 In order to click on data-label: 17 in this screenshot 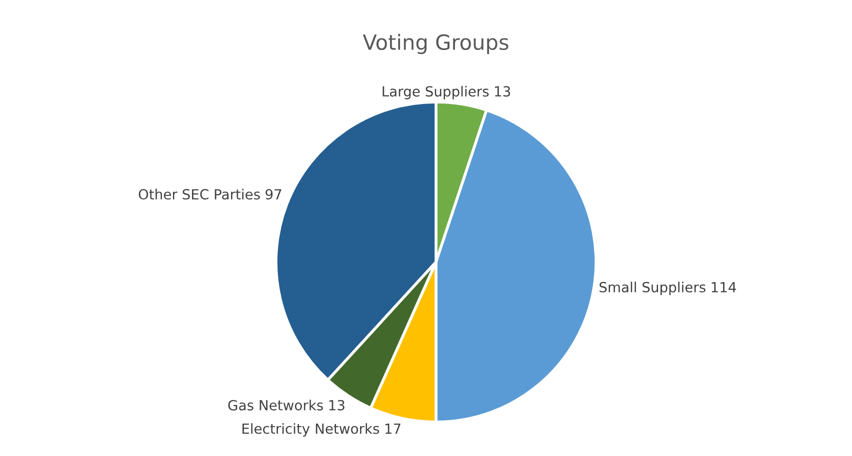, I will do `click(392, 429)`.